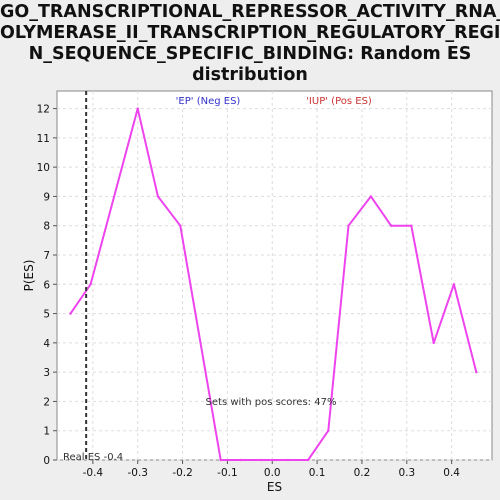 This screenshot has height=500, width=500. Describe the element at coordinates (271, 402) in the screenshot. I see `pos-scores-label: Sets with pos scores: 47%` at that location.